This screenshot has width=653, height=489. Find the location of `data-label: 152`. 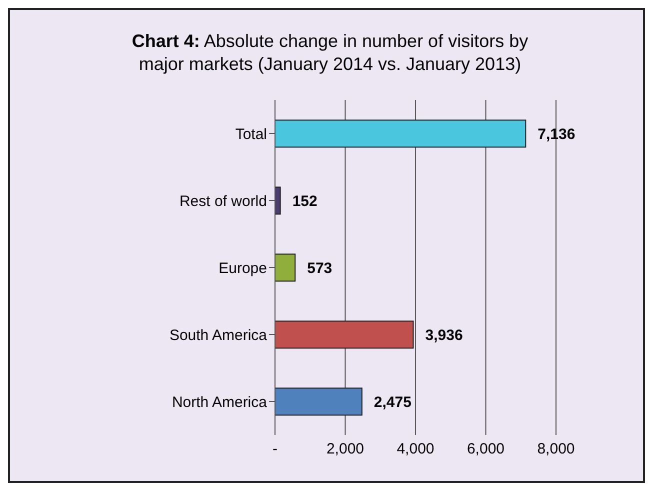

data-label: 152 is located at coordinates (305, 201).